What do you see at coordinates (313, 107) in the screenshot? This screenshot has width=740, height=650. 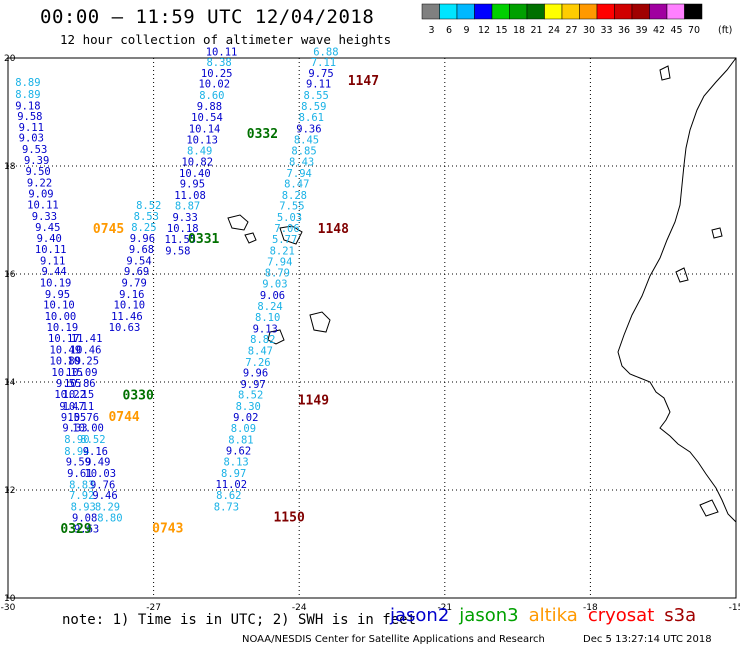 I see `swh-value: 8.59` at bounding box center [313, 107].